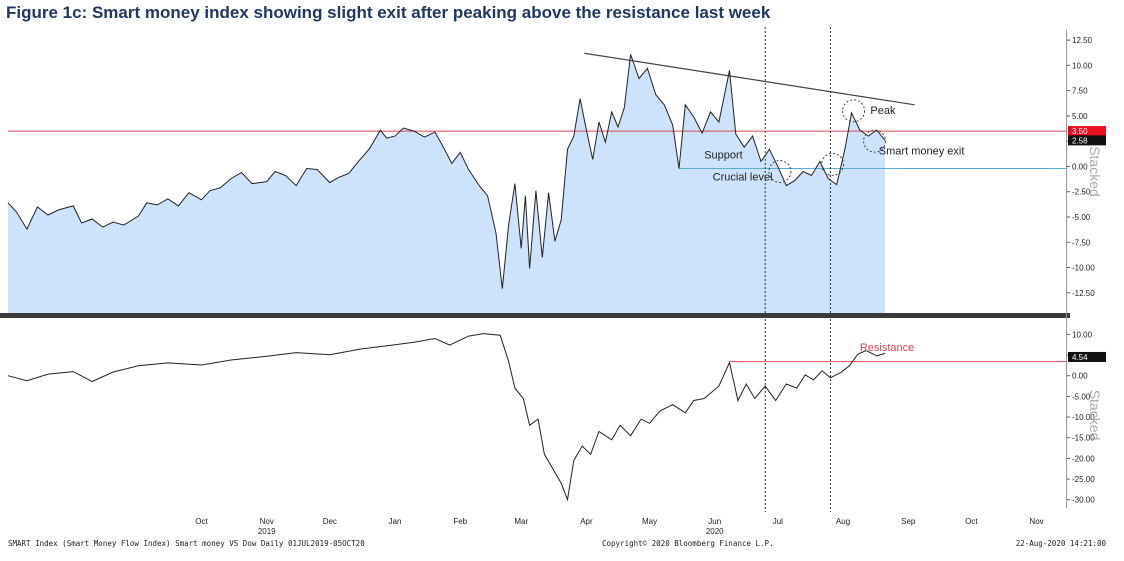 The height and width of the screenshot is (561, 1124). Describe the element at coordinates (521, 521) in the screenshot. I see `x-tick-label: Mar` at that location.